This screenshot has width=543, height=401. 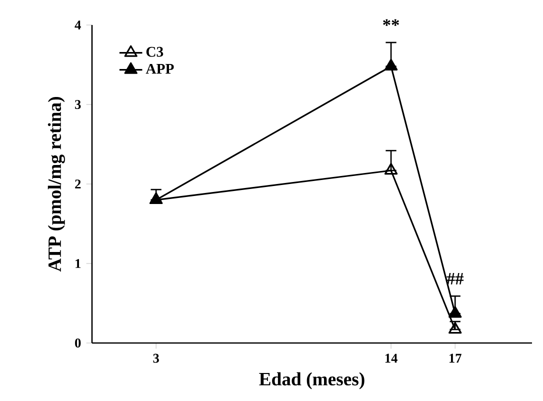 What do you see at coordinates (78, 263) in the screenshot?
I see `y-tick-label: 1` at bounding box center [78, 263].